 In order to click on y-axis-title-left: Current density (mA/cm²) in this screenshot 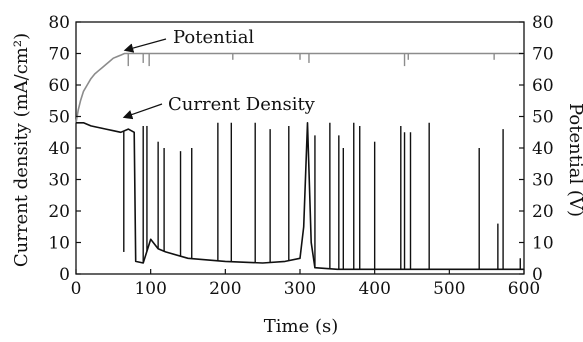, I will do `click(21, 150)`.